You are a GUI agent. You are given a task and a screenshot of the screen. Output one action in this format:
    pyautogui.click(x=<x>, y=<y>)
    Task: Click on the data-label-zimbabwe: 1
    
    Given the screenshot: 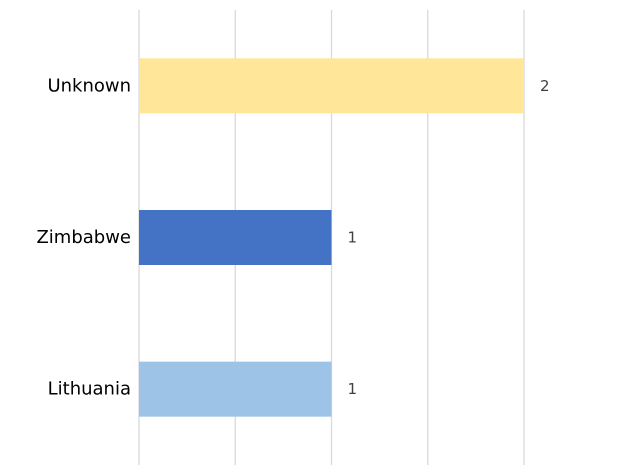 What is the action you would take?
    pyautogui.click(x=353, y=238)
    